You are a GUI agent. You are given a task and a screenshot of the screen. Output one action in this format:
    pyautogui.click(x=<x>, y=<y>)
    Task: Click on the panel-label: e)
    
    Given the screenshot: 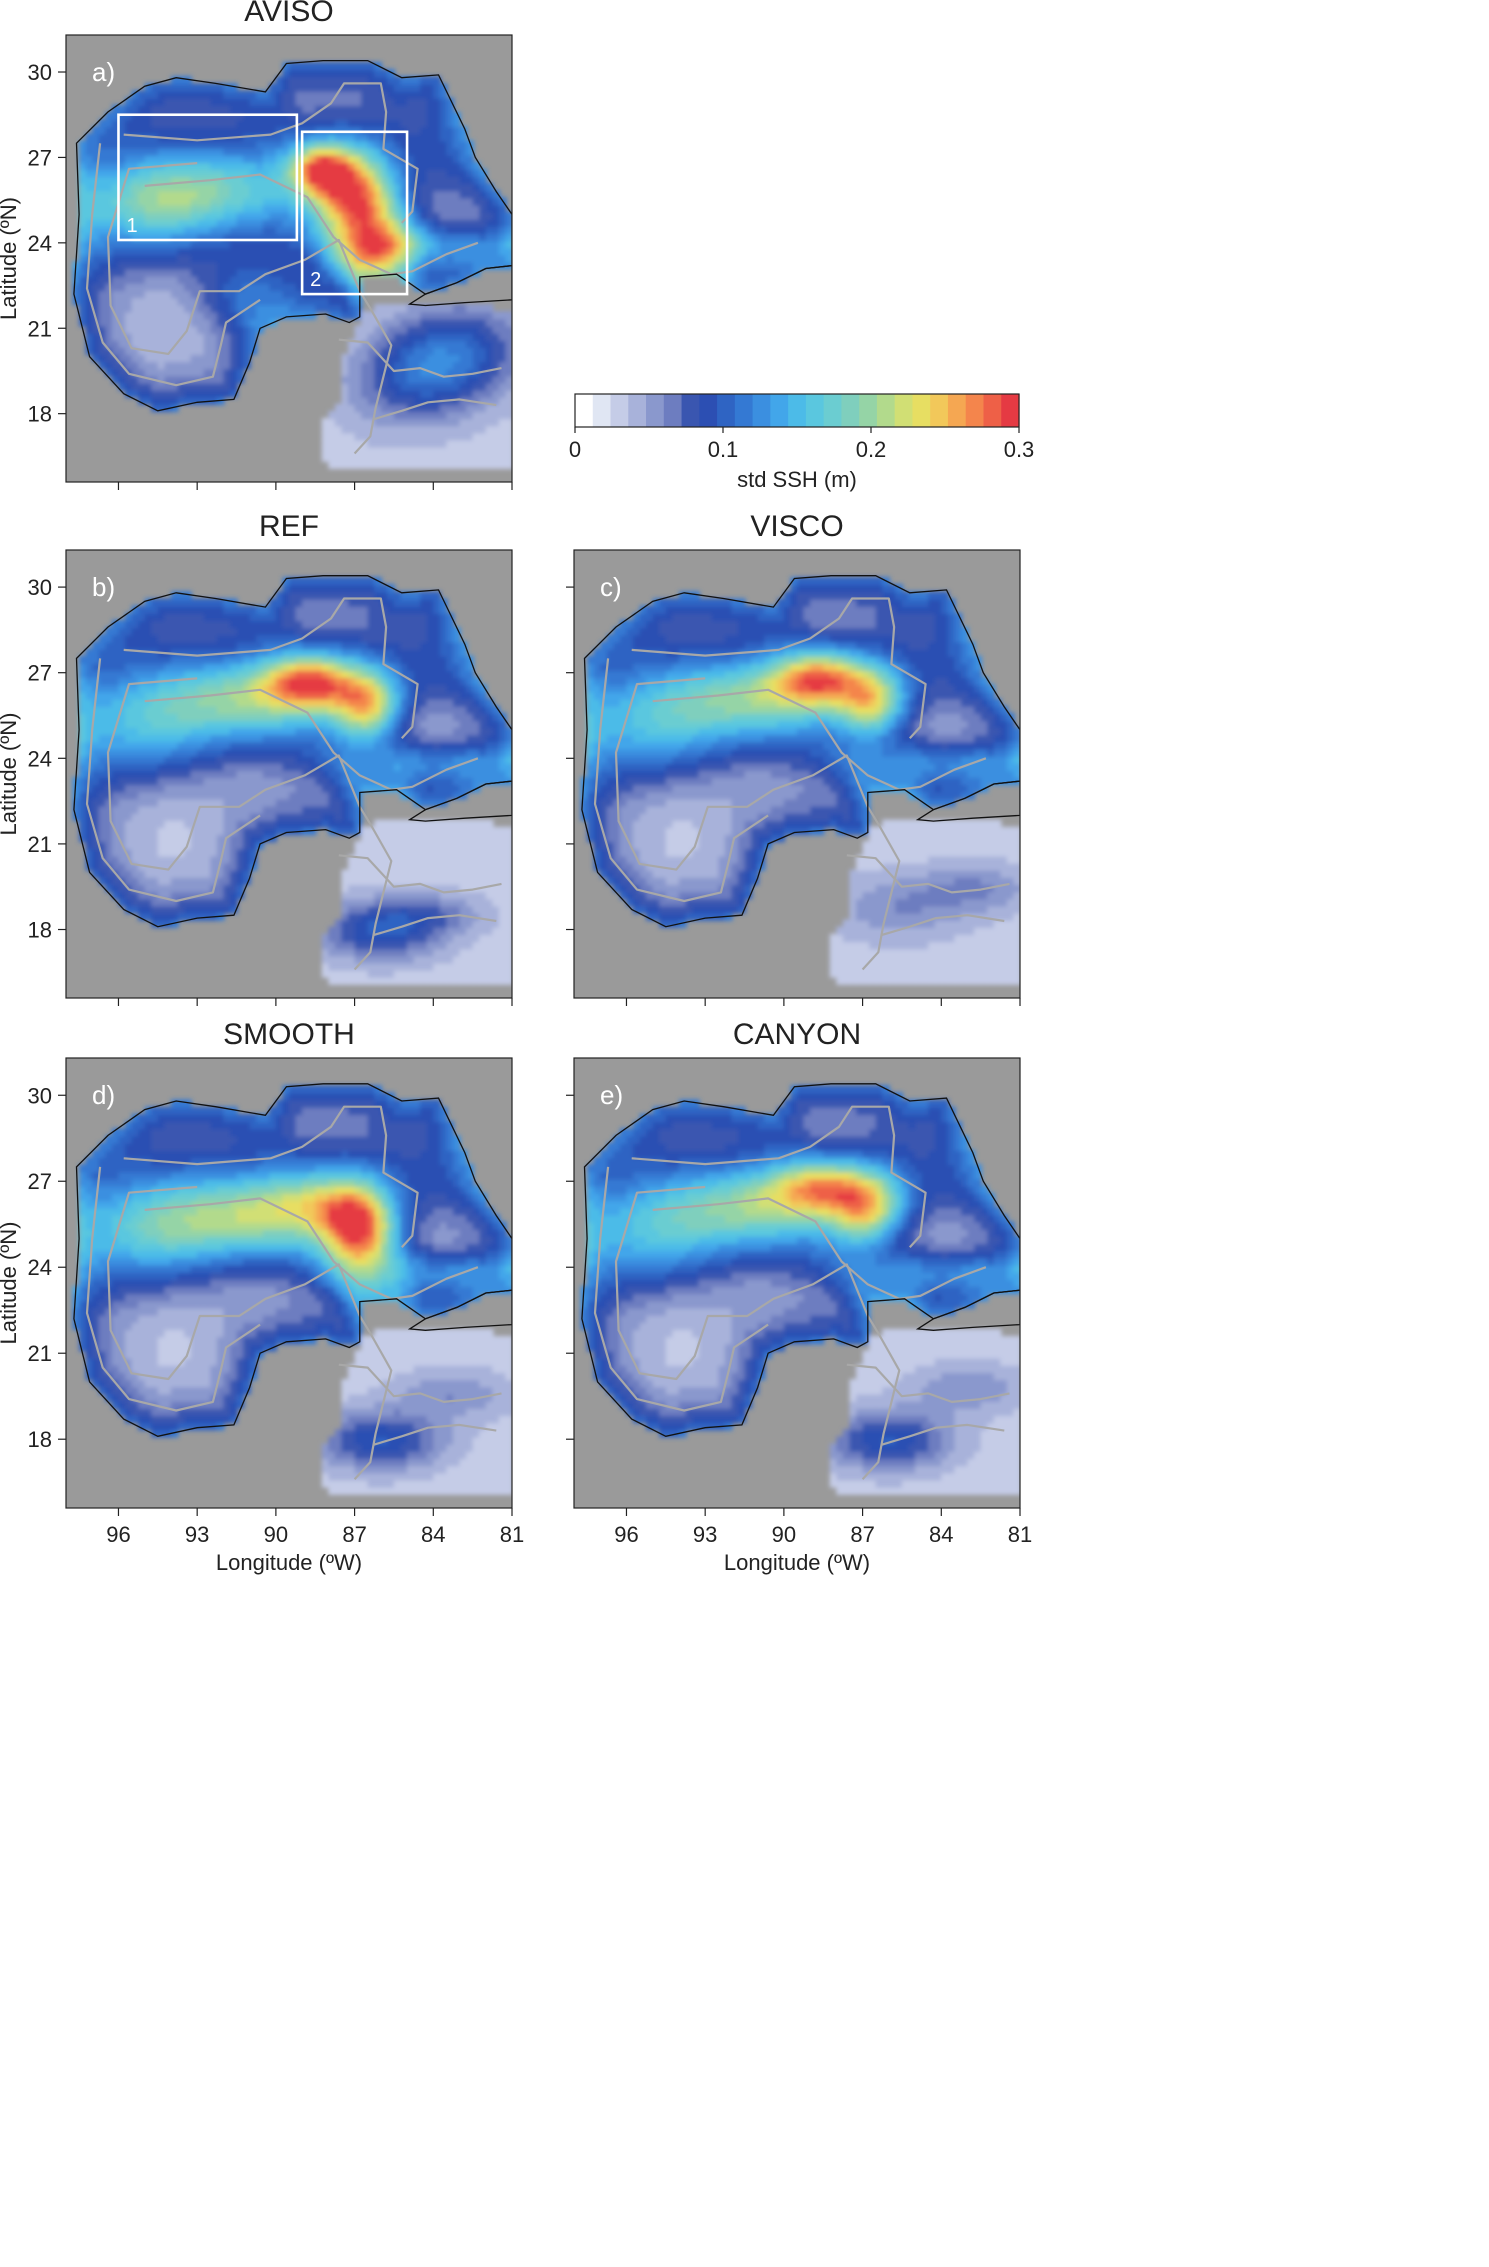 What is the action you would take?
    pyautogui.click(x=611, y=1095)
    